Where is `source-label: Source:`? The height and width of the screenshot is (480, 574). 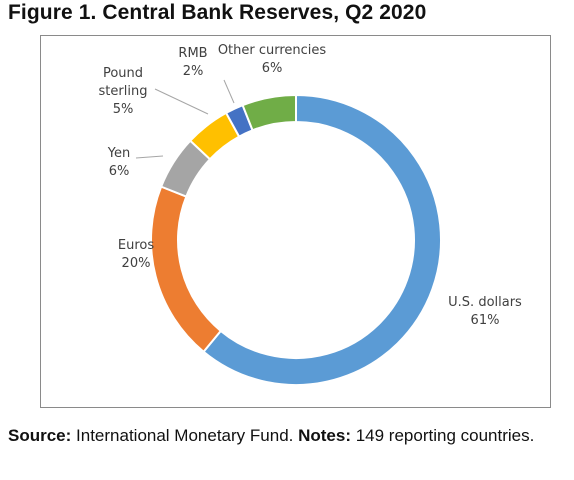
source-label: Source: is located at coordinates (40, 435).